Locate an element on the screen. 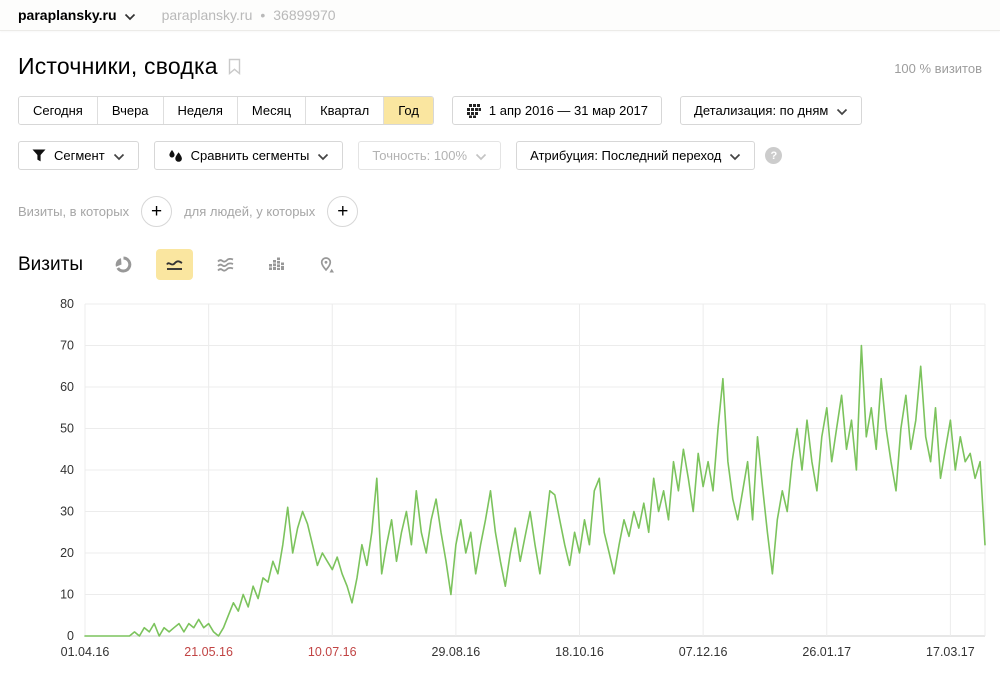 The image size is (1000, 682). title-row: Источники, сводка 100 % визитов is located at coordinates (500, 66).